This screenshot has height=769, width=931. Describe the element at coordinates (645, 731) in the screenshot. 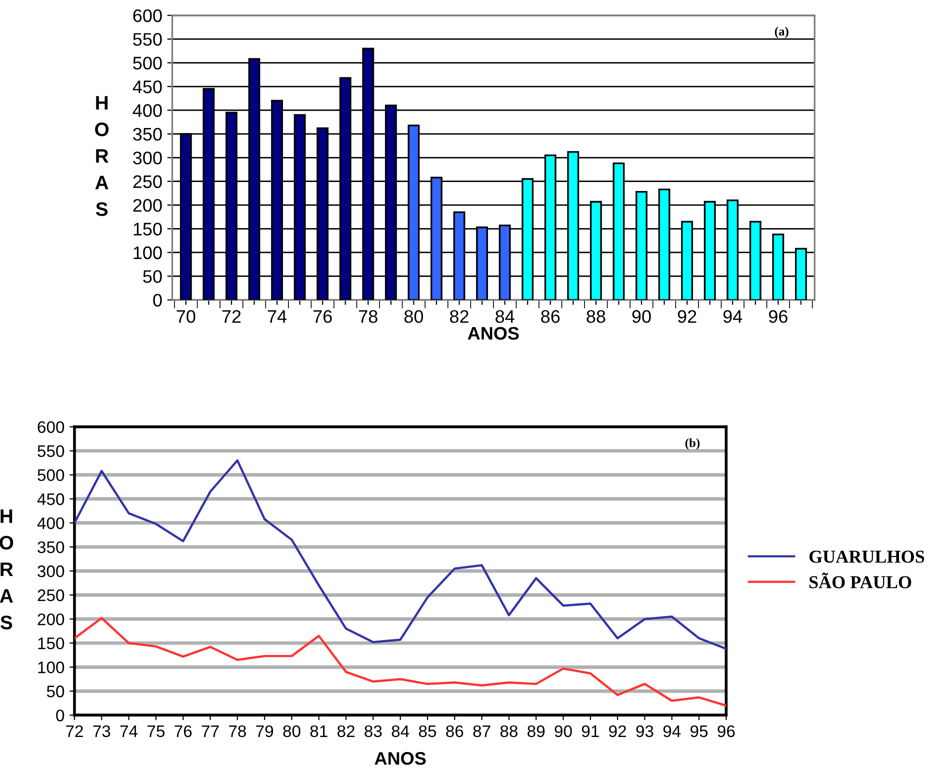

I see `x-tick-label: 93` at that location.